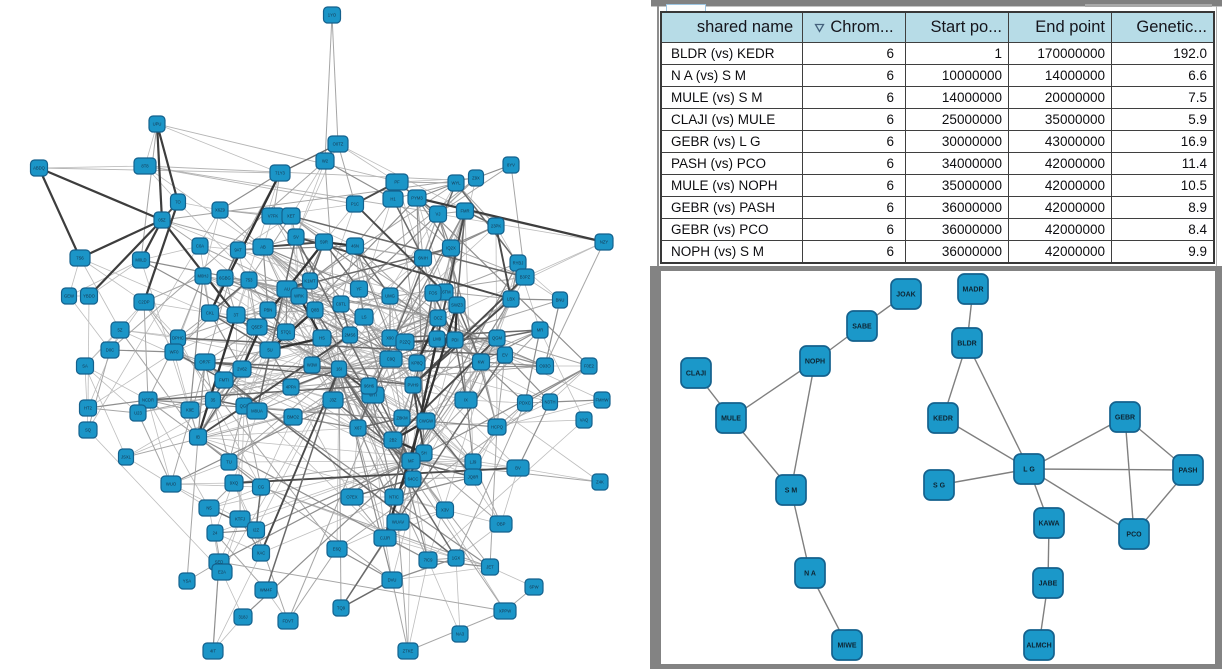 The image size is (1222, 669). Describe the element at coordinates (433, 293) in the screenshot. I see `svg-text: FOS` at that location.